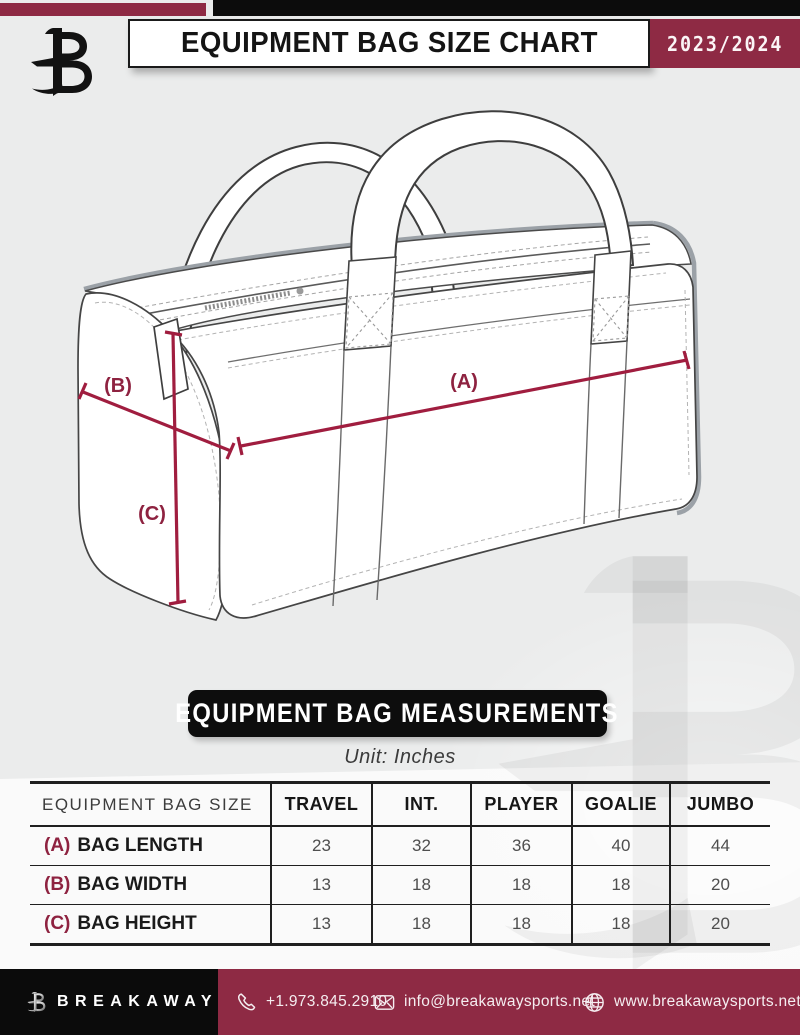 This screenshot has width=800, height=1035. Describe the element at coordinates (677, 368) in the screenshot. I see `bag-right-rim` at that location.